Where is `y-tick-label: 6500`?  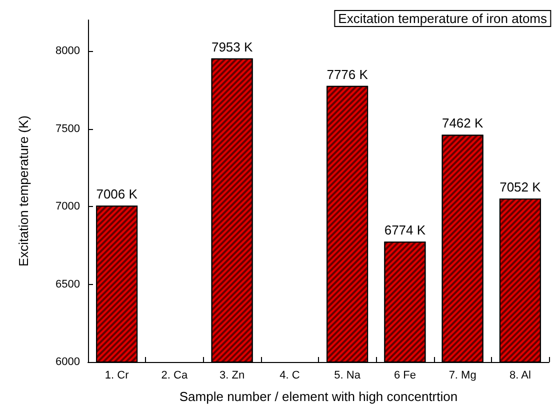
y-tick-label: 6500 is located at coordinates (68, 284).